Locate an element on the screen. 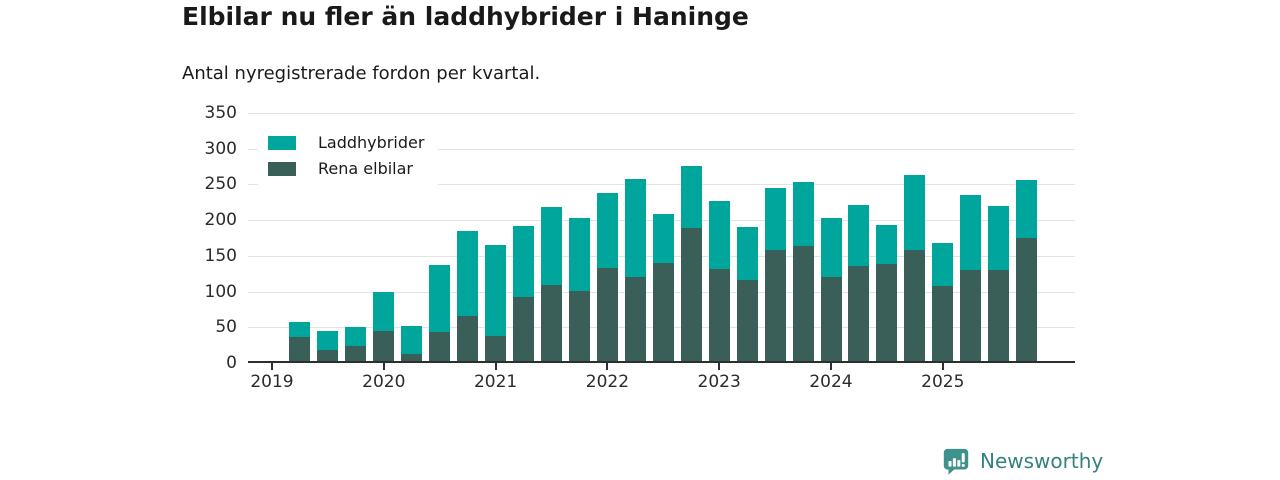 The image size is (1280, 480). bar-2020-Q1-laddhybrider is located at coordinates (384, 311).